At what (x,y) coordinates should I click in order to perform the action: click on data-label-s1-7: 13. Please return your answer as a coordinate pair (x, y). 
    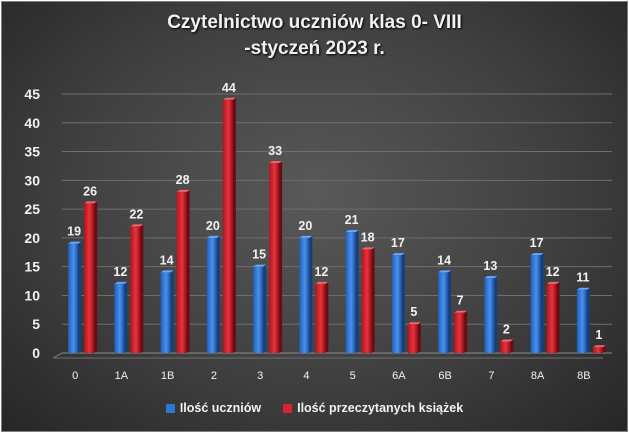
    Looking at the image, I should click on (490, 266).